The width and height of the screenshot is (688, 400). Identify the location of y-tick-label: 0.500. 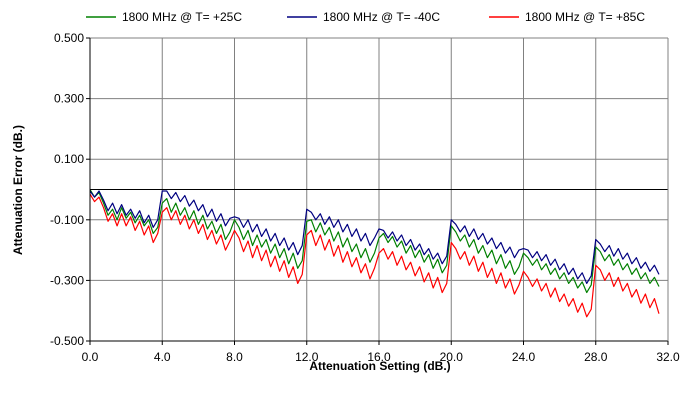
(69, 38).